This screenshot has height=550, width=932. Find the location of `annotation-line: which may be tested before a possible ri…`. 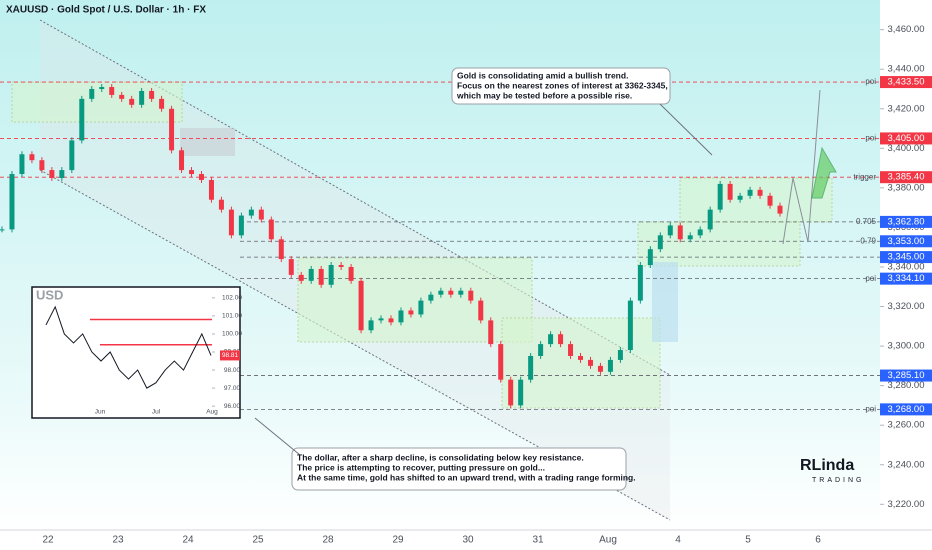

annotation-line: which may be tested before a possible ri… is located at coordinates (544, 95).